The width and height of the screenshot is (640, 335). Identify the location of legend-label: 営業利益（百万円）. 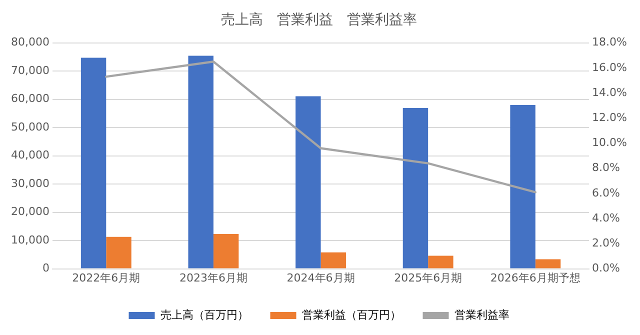
(351, 315).